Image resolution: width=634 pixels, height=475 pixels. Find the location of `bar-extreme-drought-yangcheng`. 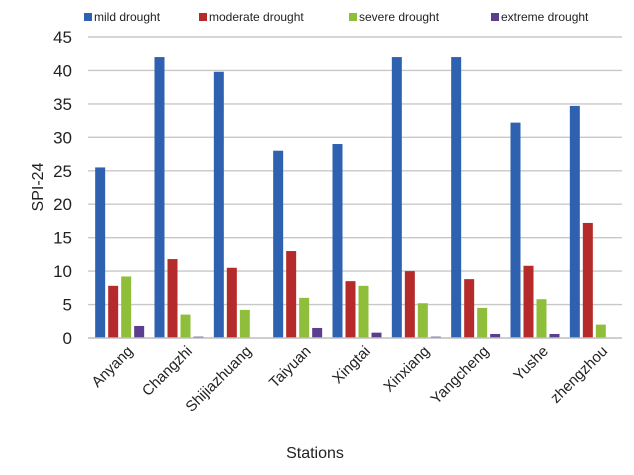

bar-extreme-drought-yangcheng is located at coordinates (495, 335).